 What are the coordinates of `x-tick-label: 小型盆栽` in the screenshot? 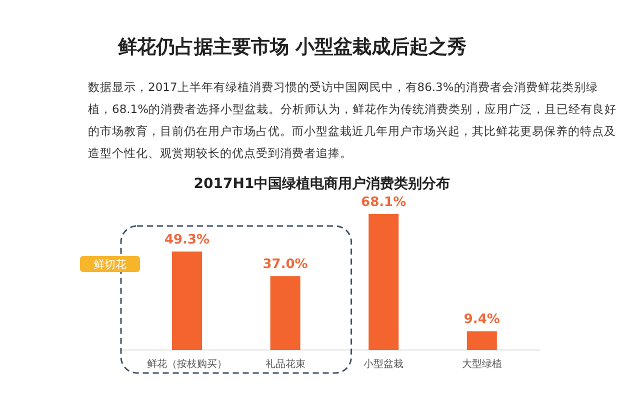 It's located at (384, 364).